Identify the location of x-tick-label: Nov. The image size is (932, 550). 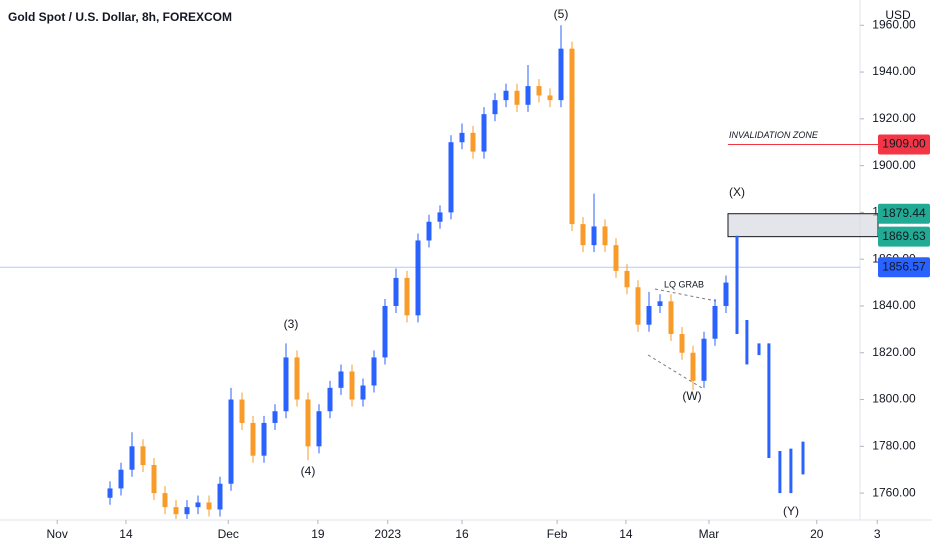
(57, 534).